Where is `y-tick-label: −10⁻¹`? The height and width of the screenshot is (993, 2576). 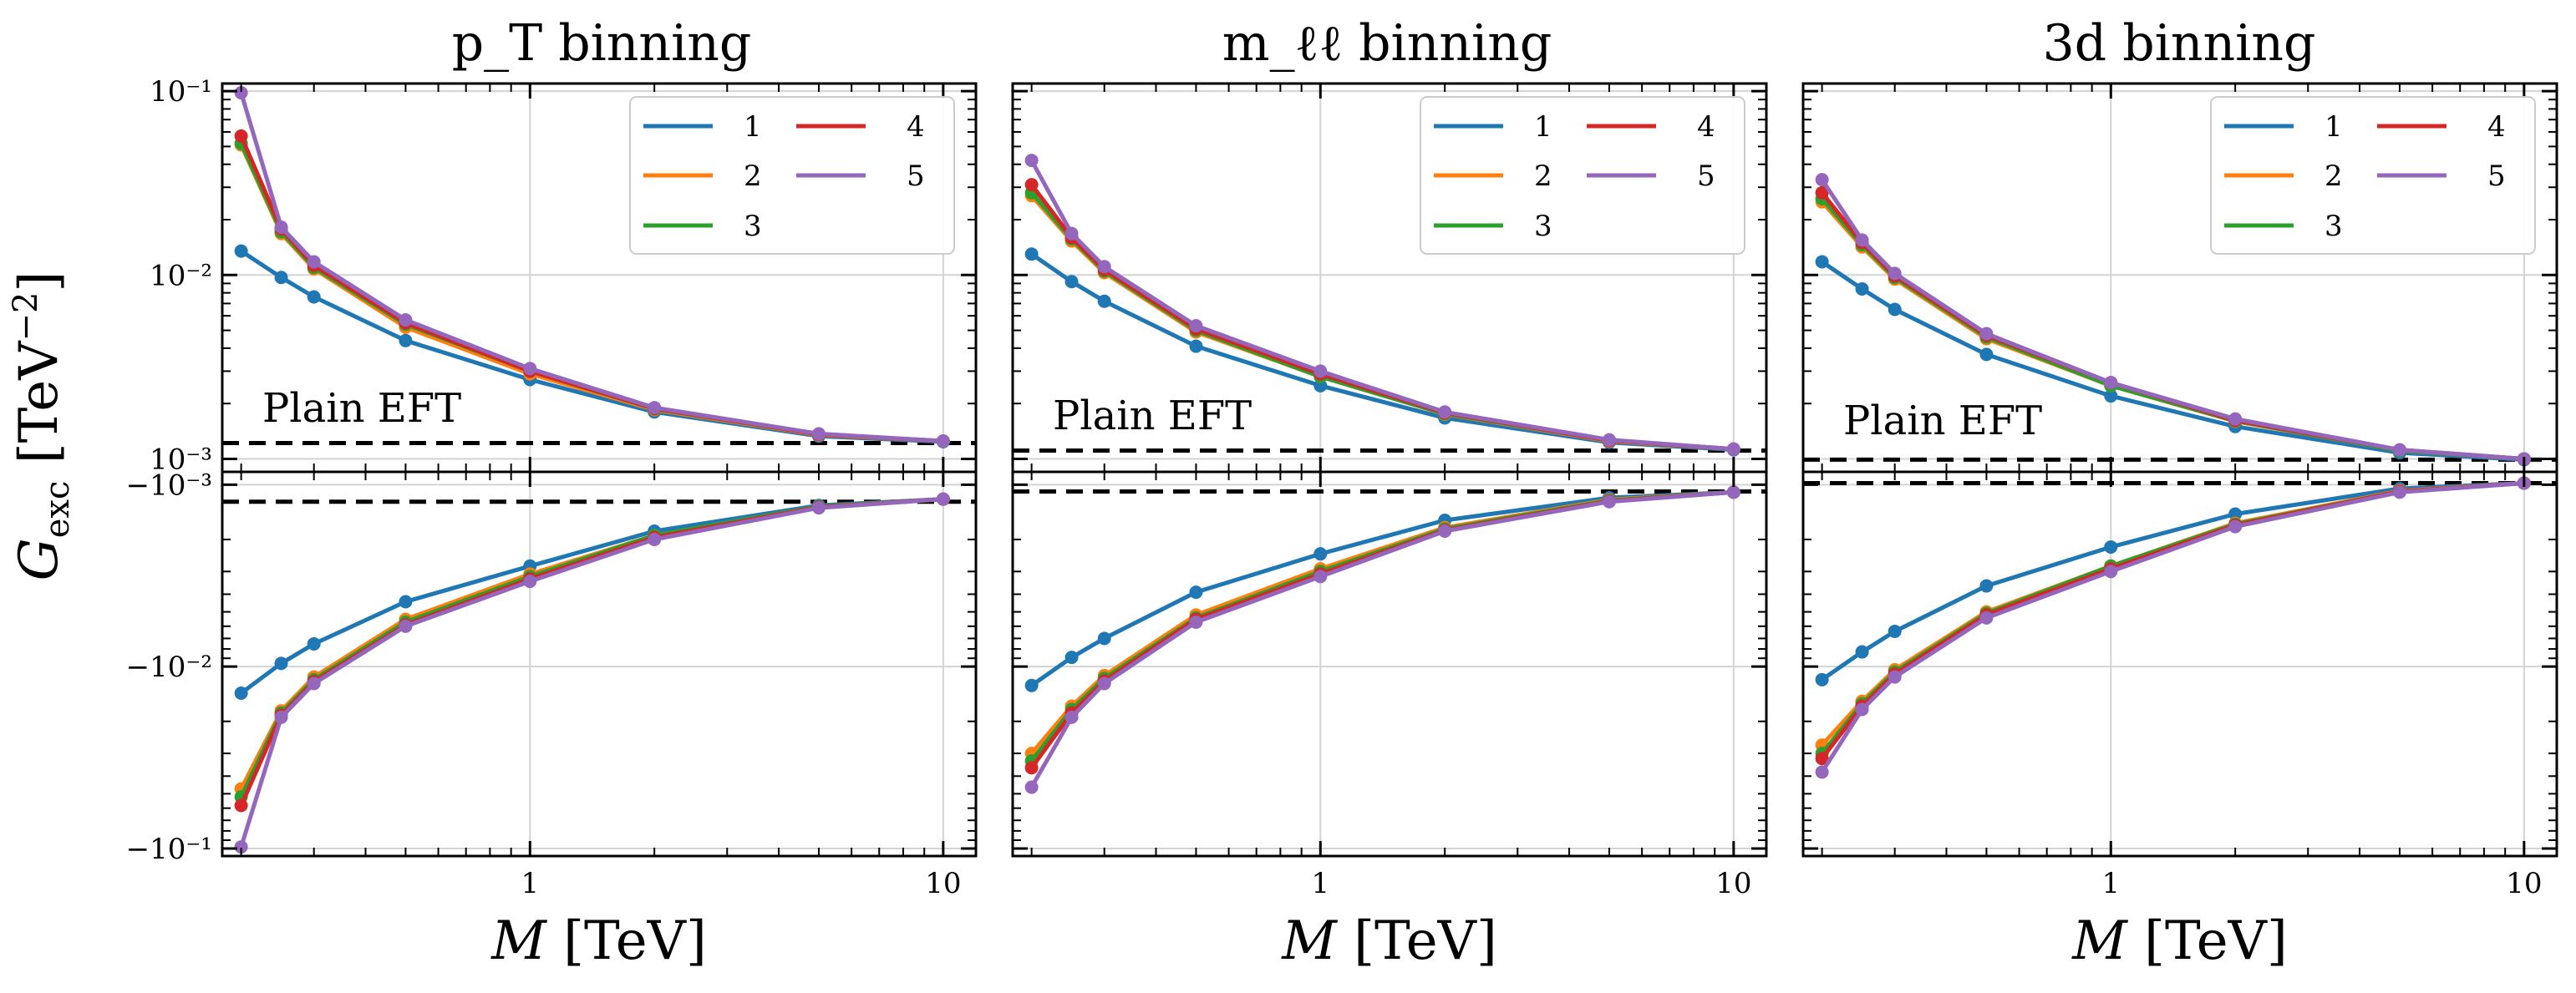
y-tick-label: −10⁻¹ is located at coordinates (169, 849).